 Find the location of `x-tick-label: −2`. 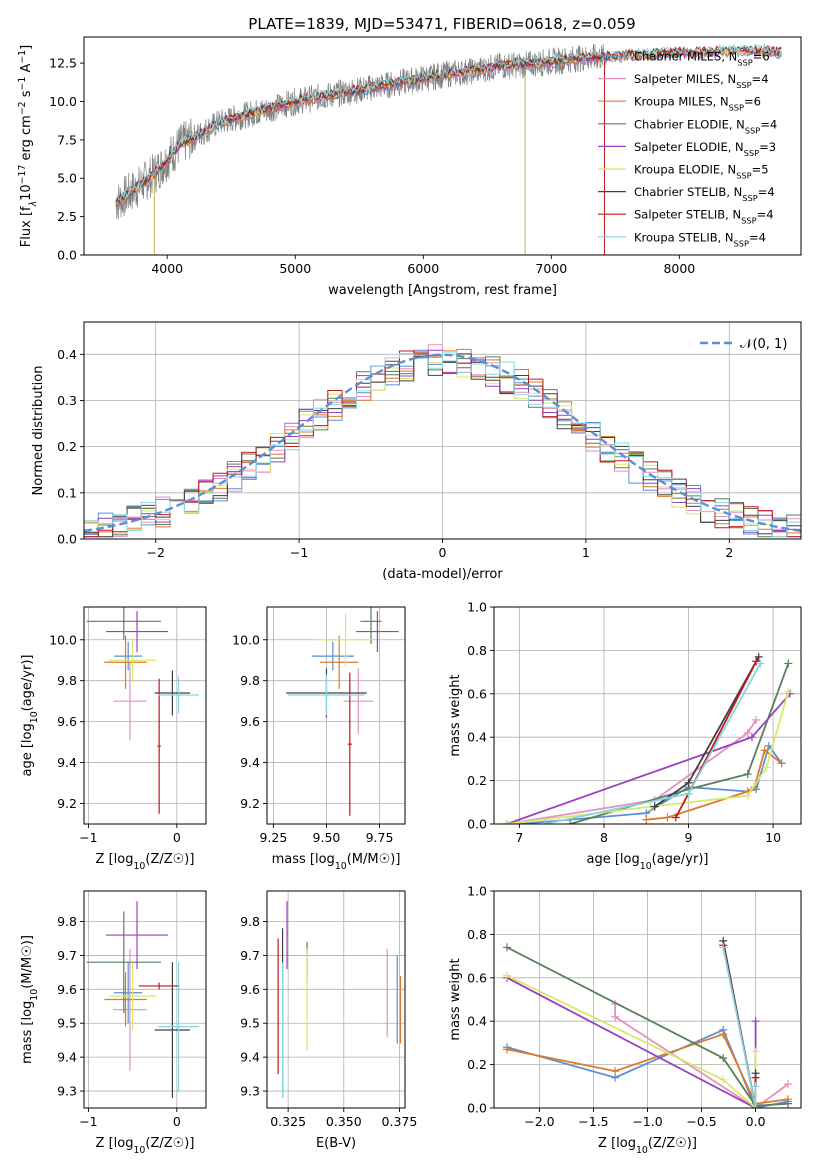

x-tick-label: −2 is located at coordinates (155, 552).